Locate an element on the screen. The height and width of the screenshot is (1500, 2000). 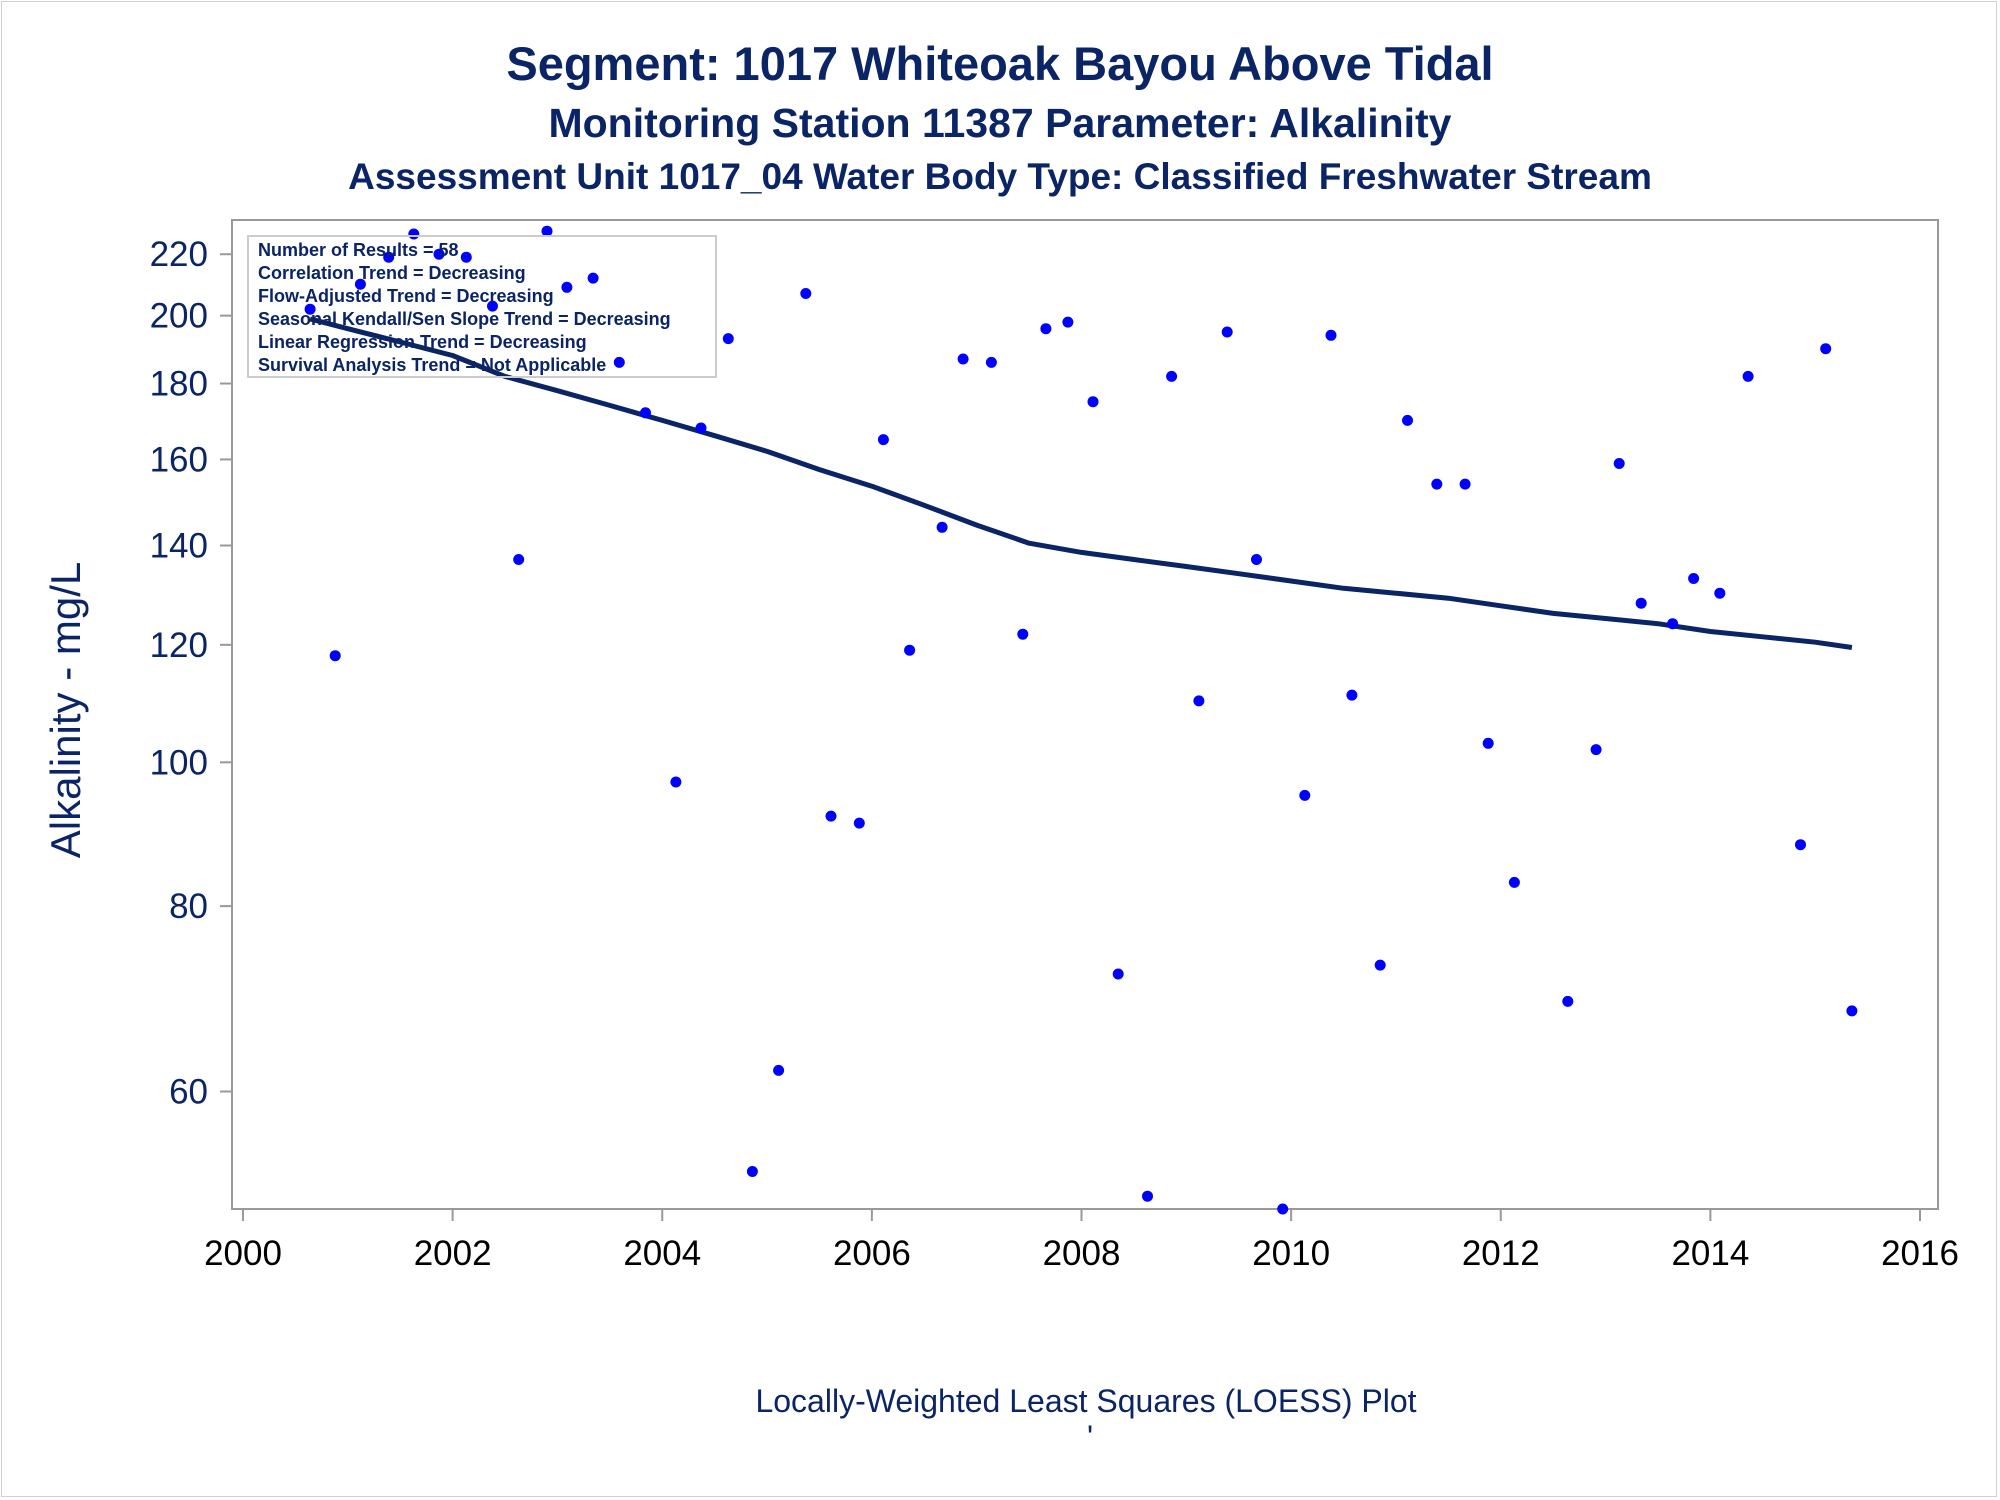
stats-box-border is located at coordinates (482, 306).